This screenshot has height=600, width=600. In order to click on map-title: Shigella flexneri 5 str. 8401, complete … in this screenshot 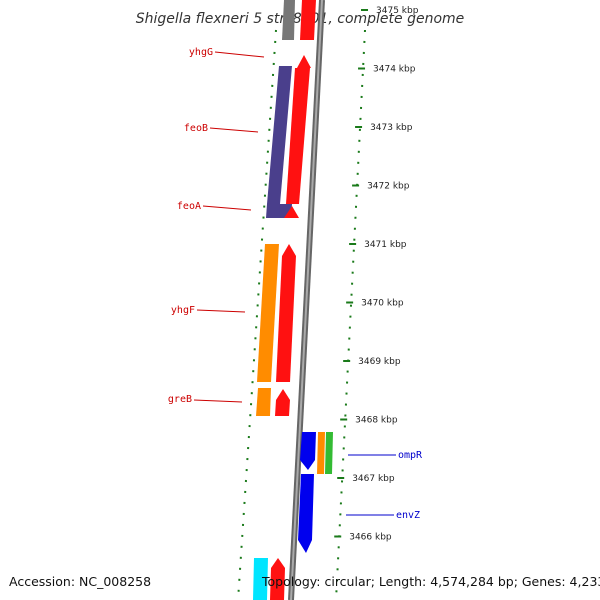, I will do `click(300, 19)`.